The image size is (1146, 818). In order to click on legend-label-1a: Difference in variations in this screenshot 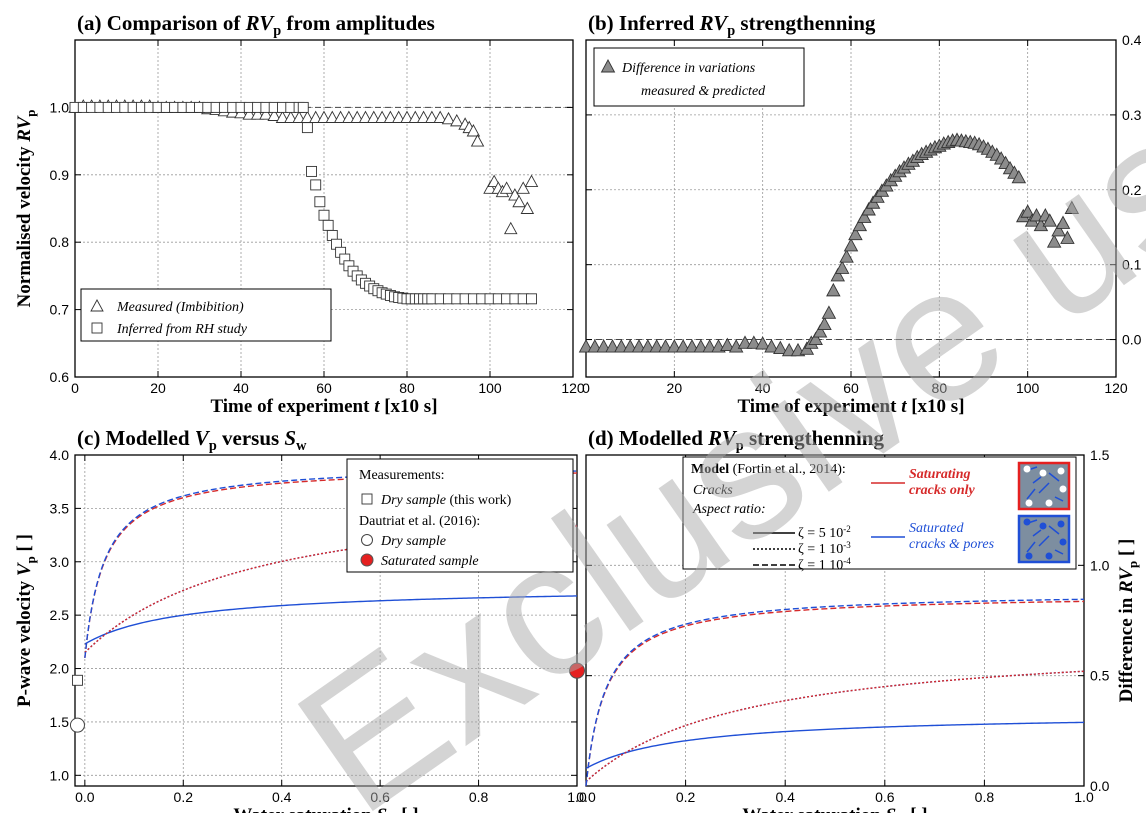, I will do `click(688, 68)`.